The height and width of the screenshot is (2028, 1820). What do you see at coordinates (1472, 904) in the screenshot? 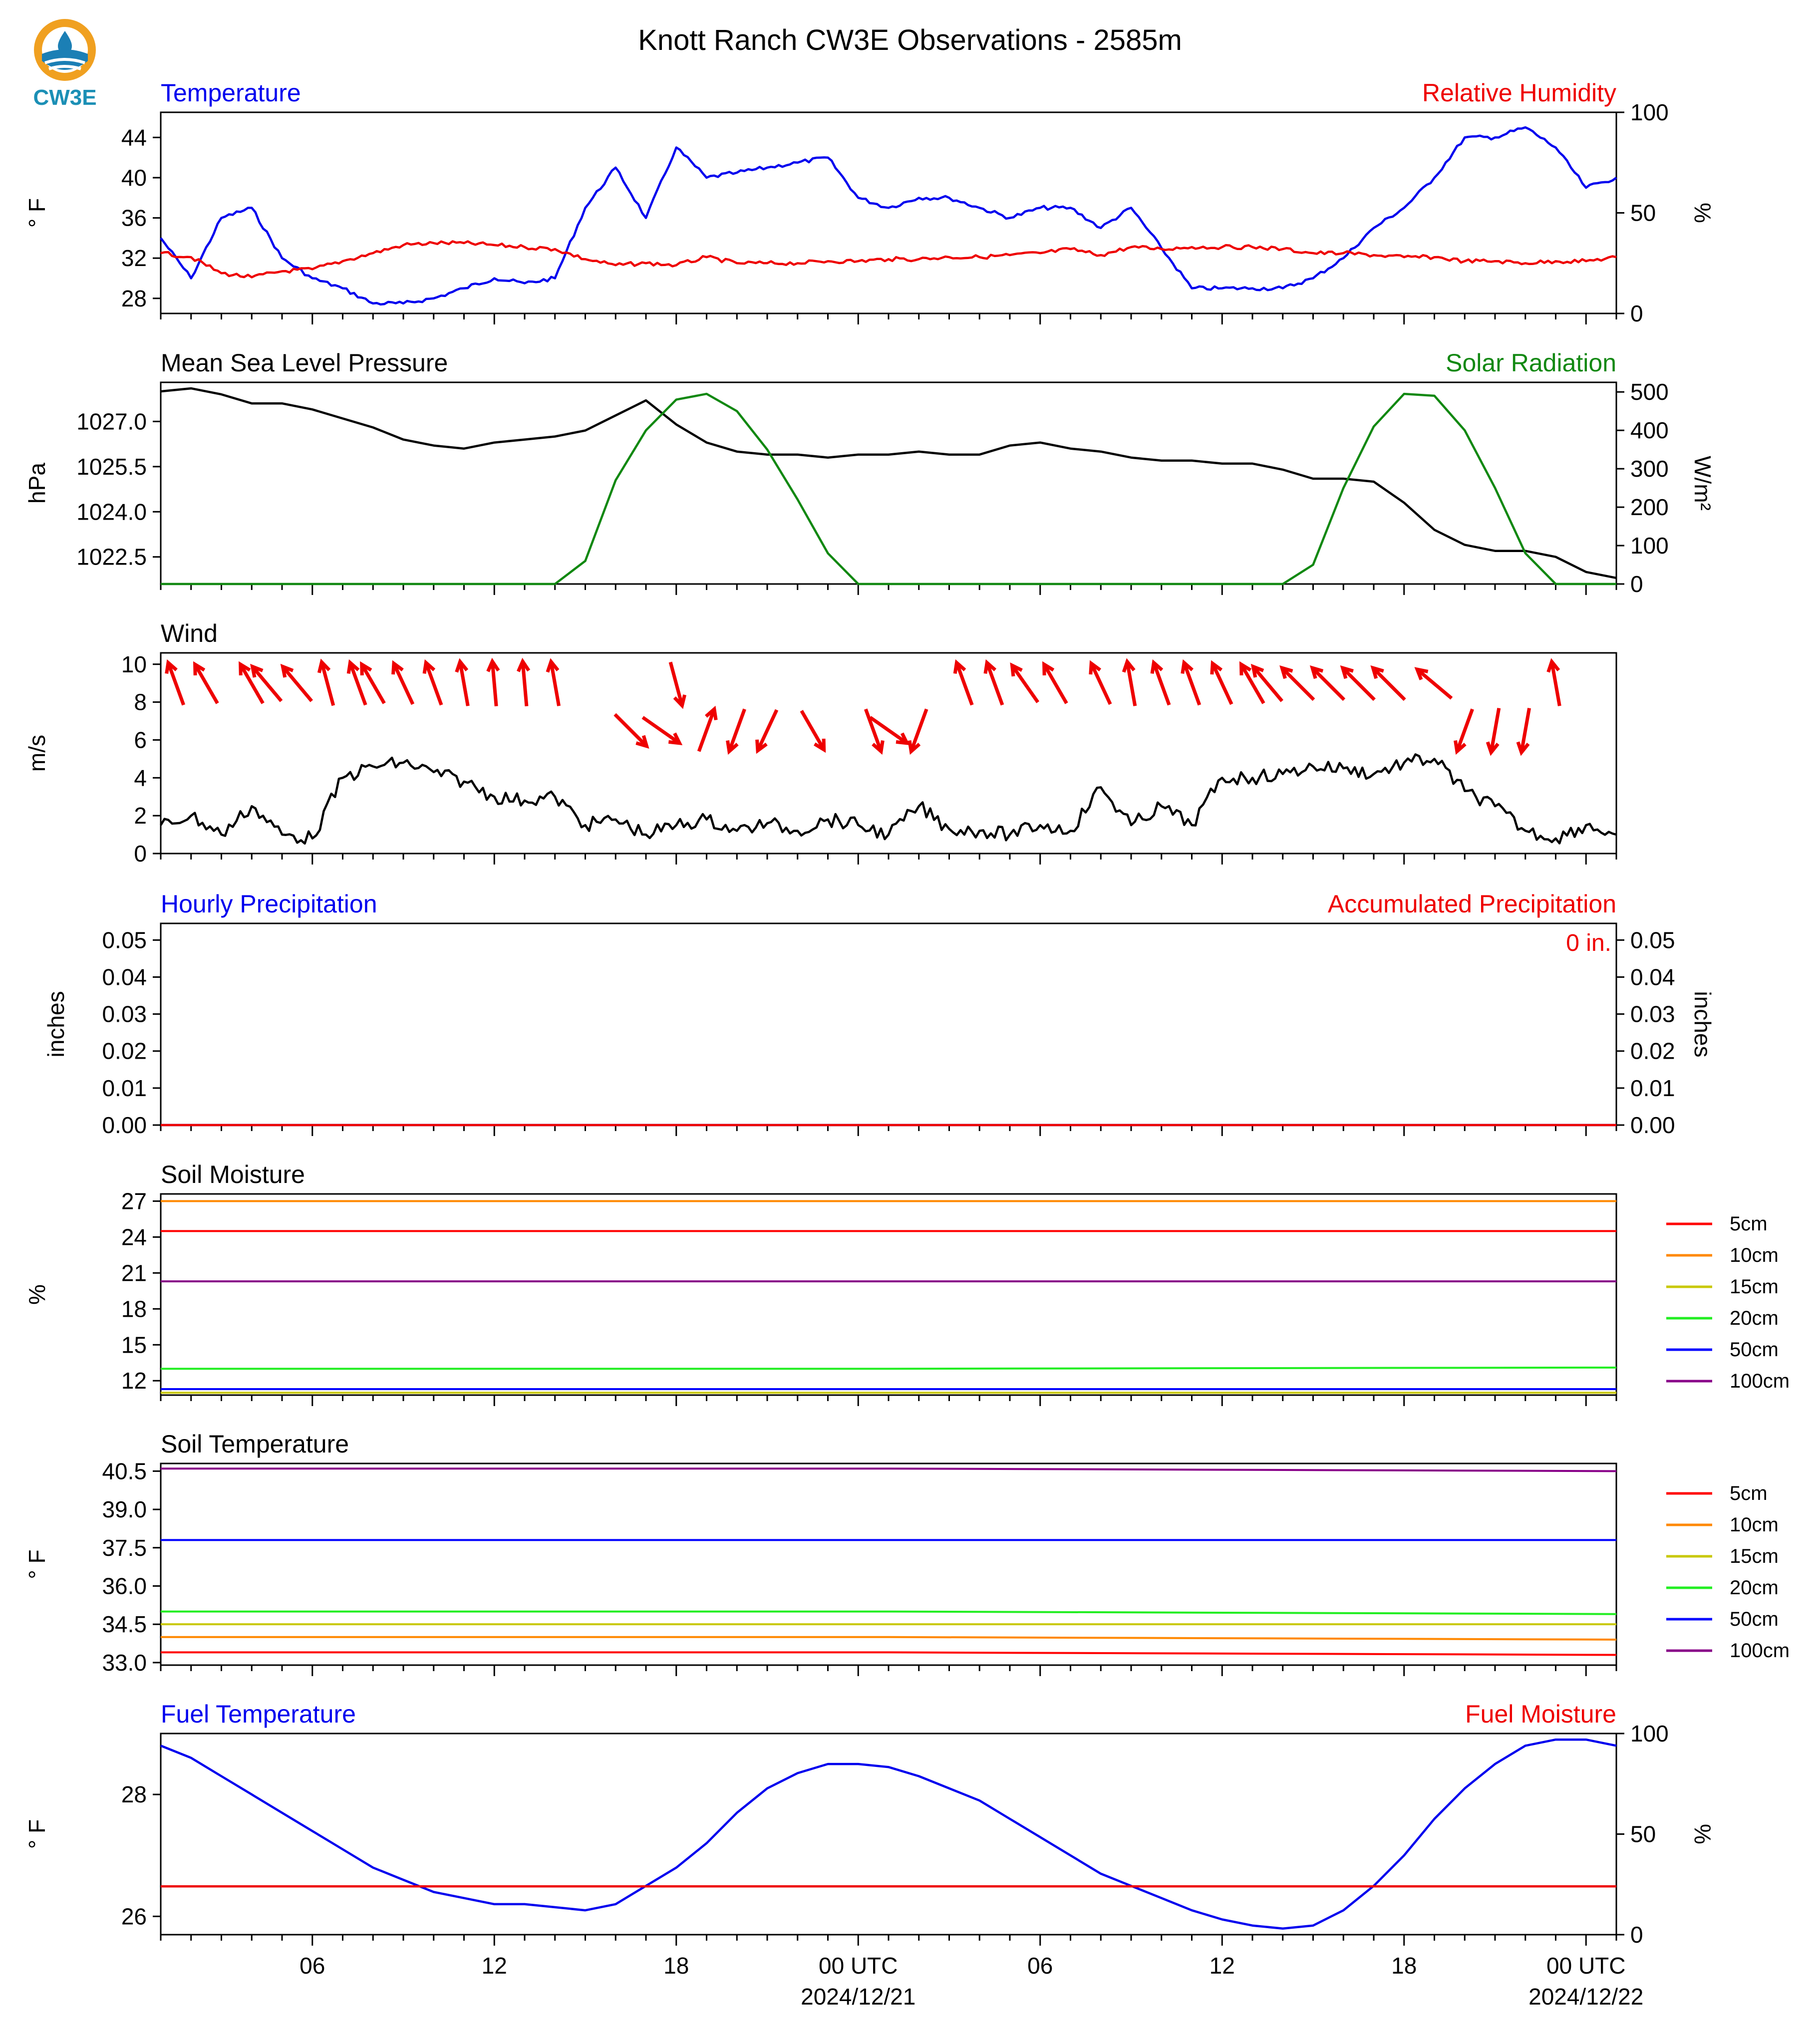
I see `panel-title-right: Accumulated Precipitation` at bounding box center [1472, 904].